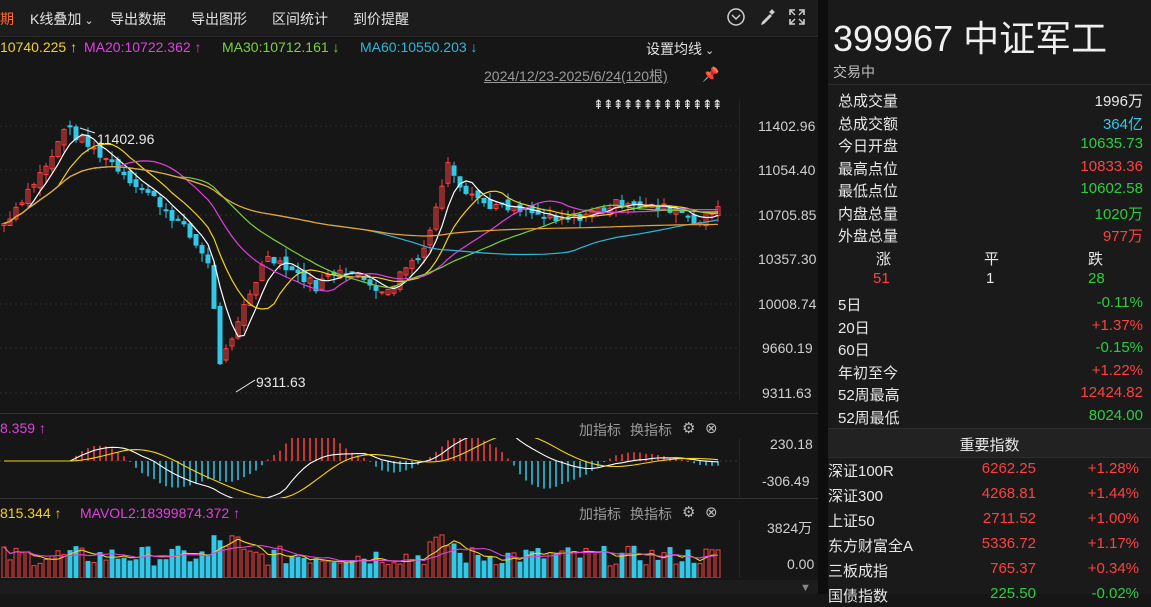 The image size is (1151, 607). What do you see at coordinates (884, 259) in the screenshot?
I see `breadth-label: 涨` at bounding box center [884, 259].